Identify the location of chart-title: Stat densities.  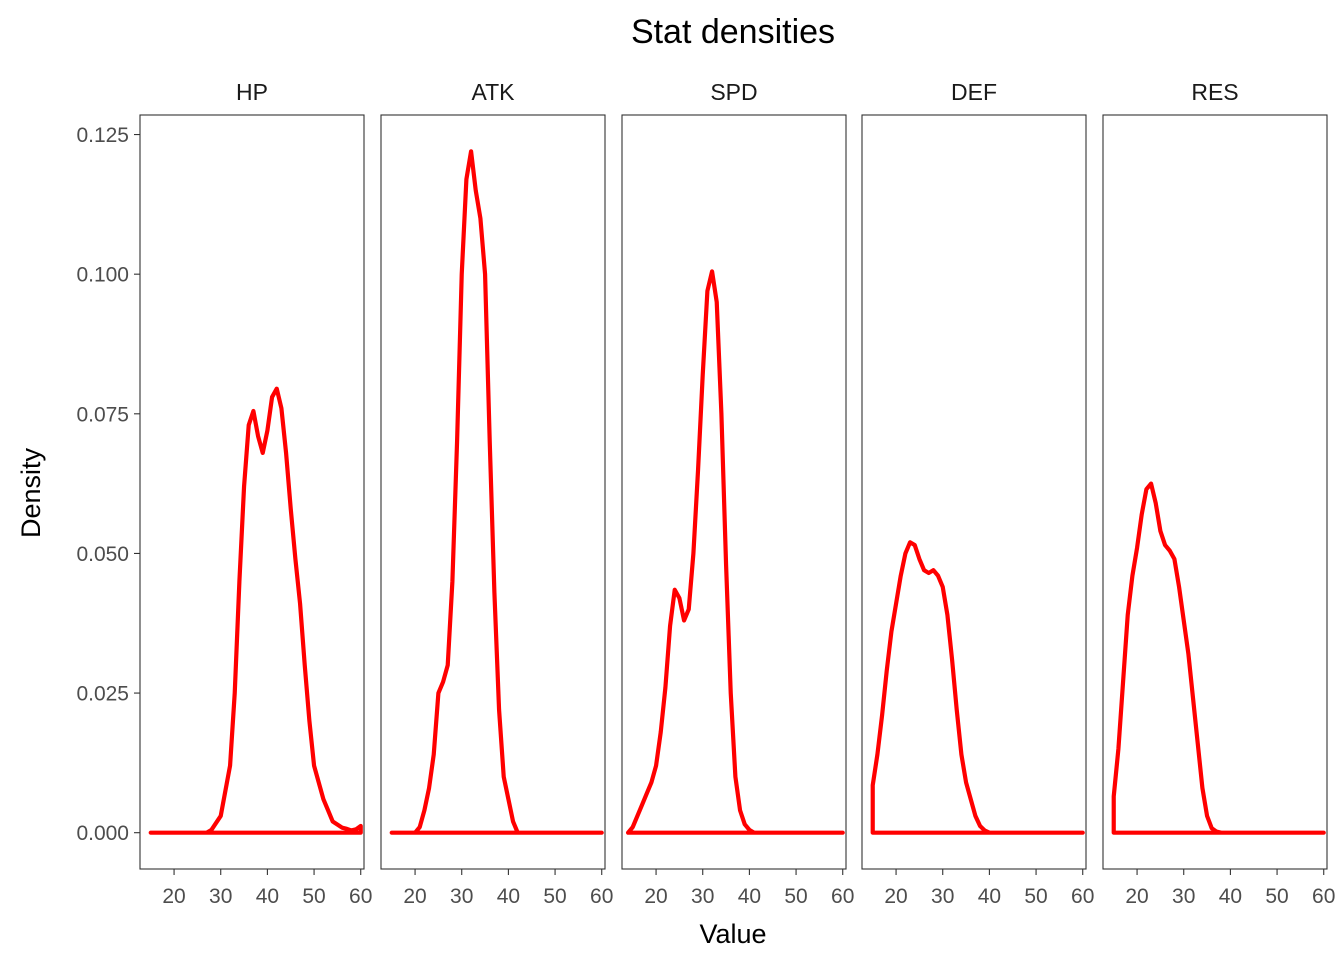
(733, 32).